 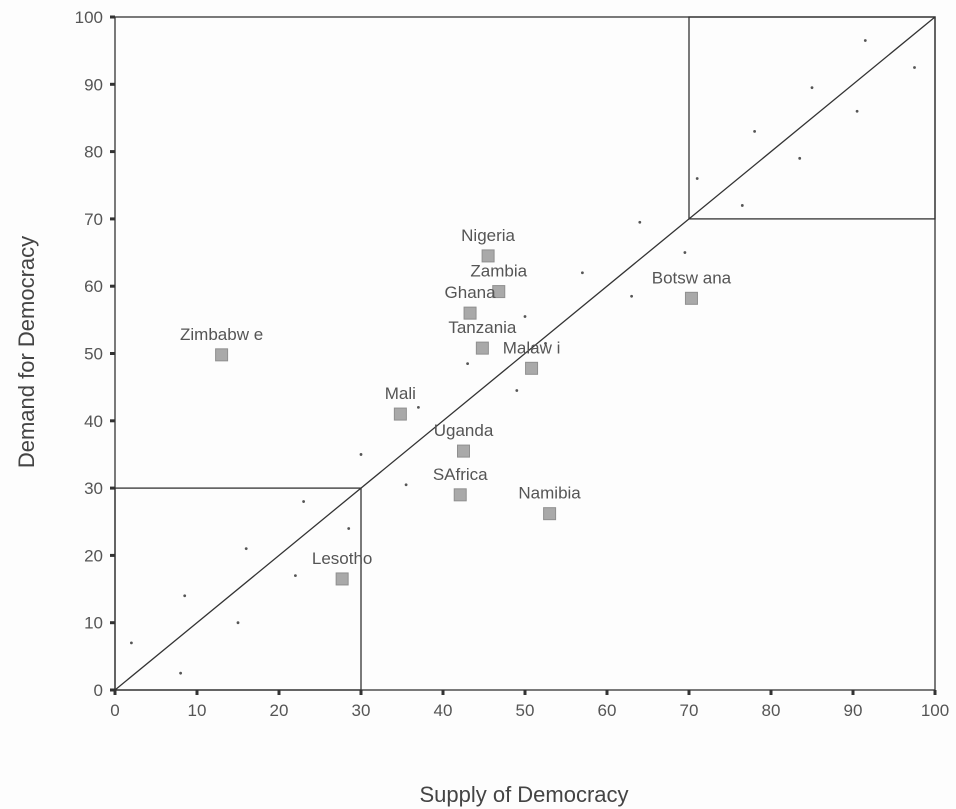 What do you see at coordinates (361, 710) in the screenshot?
I see `x-tick-label: 30` at bounding box center [361, 710].